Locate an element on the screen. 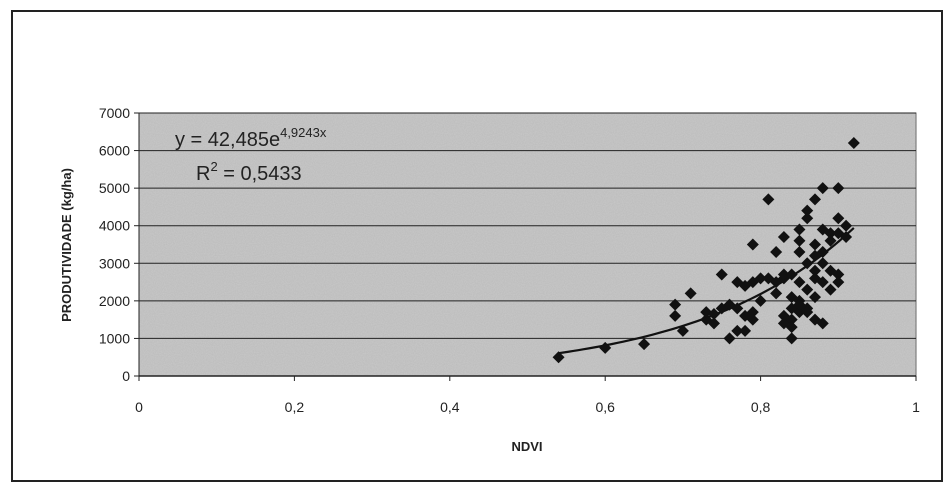  y-tick-label: 3000 is located at coordinates (114, 263).